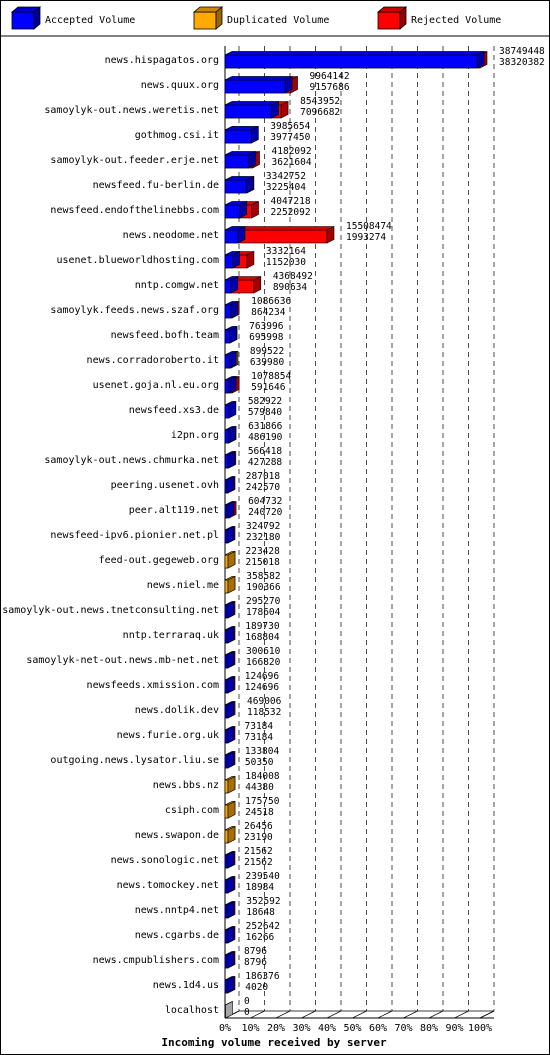 This screenshot has width=550, height=1055. Describe the element at coordinates (259, 812) in the screenshot. I see `value-accepted: 24518` at that location.